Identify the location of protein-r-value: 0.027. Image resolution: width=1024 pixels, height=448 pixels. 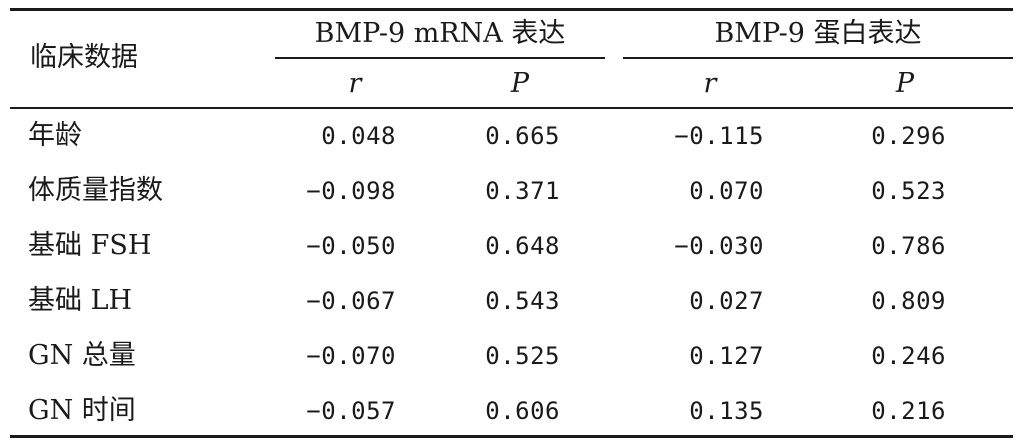
(726, 301).